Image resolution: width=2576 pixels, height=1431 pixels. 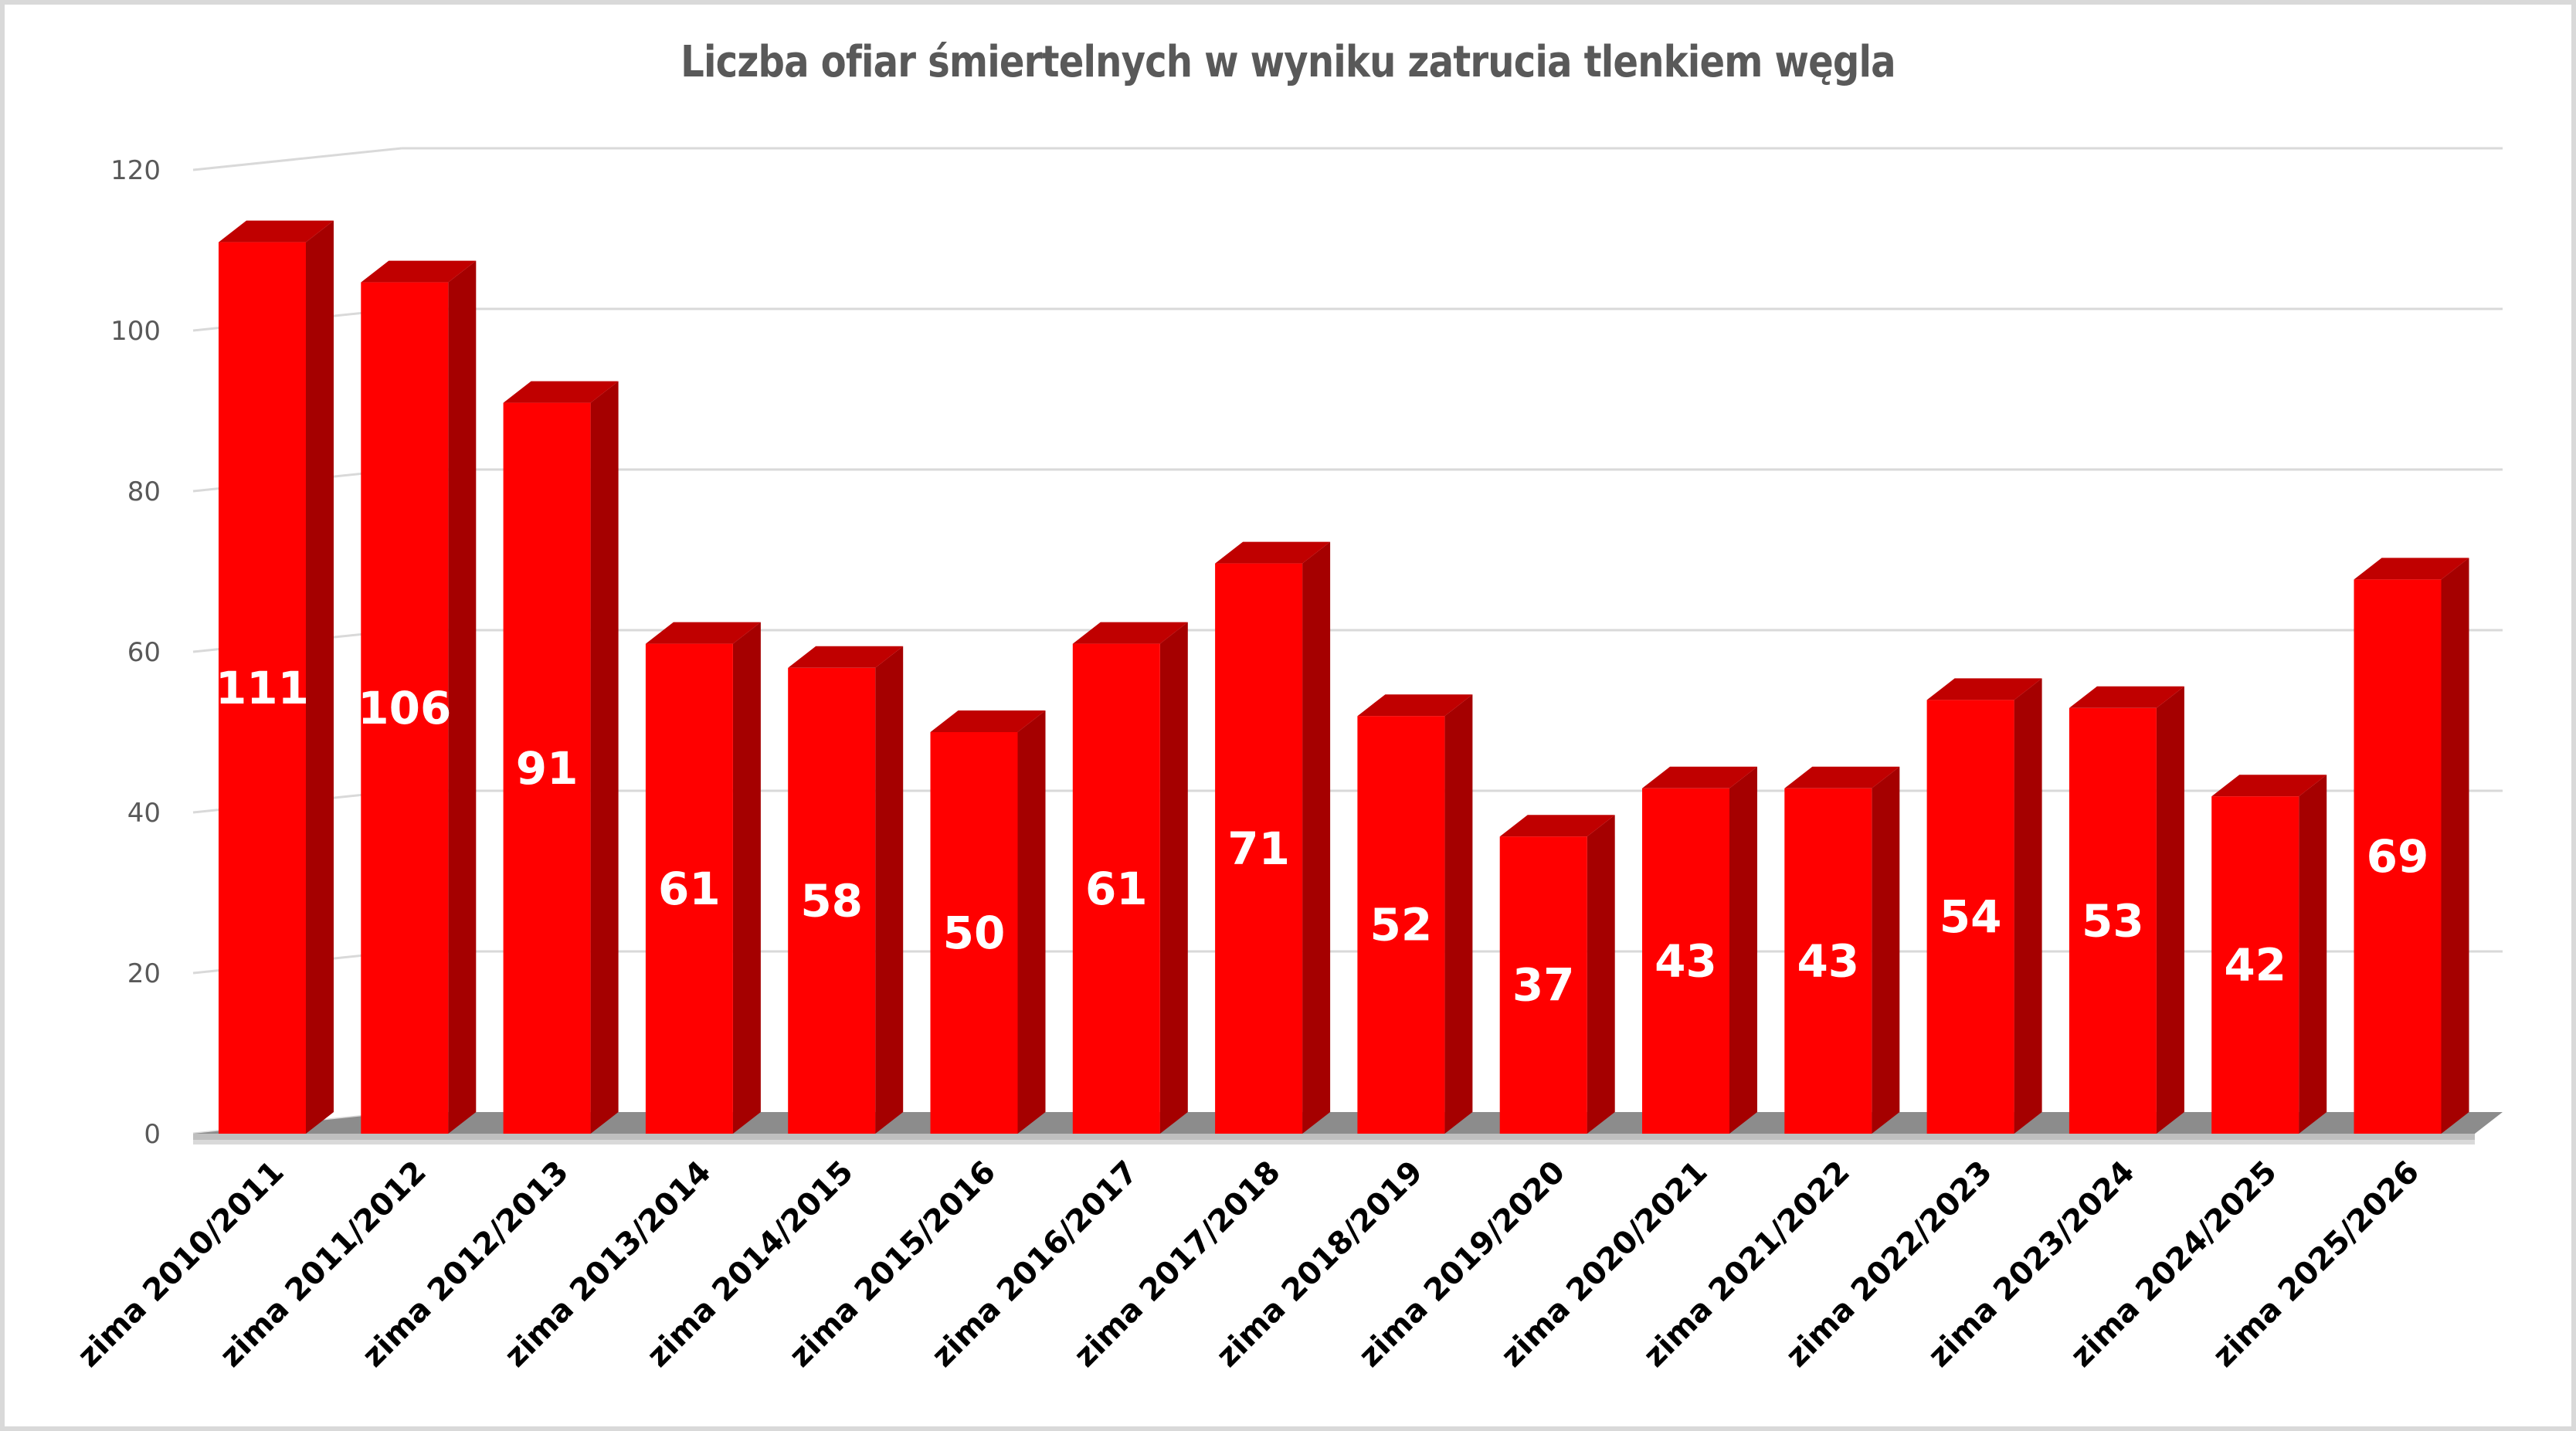 I want to click on bar: 69, so click(x=2411, y=846).